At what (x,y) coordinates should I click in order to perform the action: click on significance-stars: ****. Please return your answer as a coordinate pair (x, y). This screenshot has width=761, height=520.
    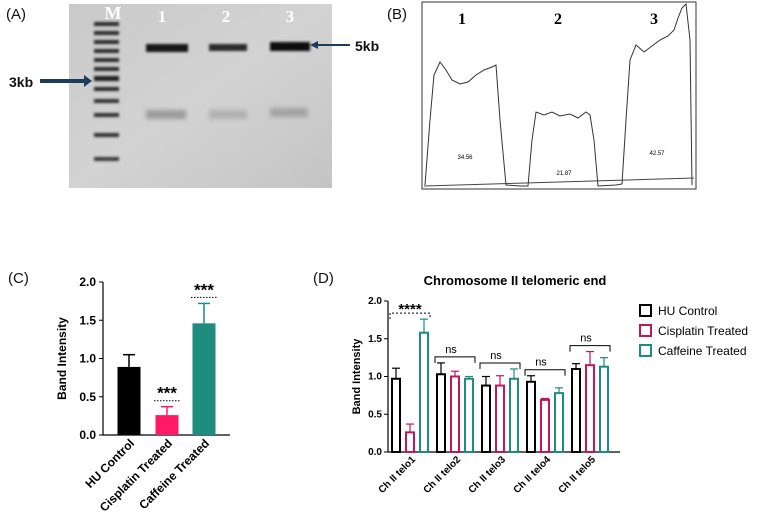
    Looking at the image, I should click on (410, 309).